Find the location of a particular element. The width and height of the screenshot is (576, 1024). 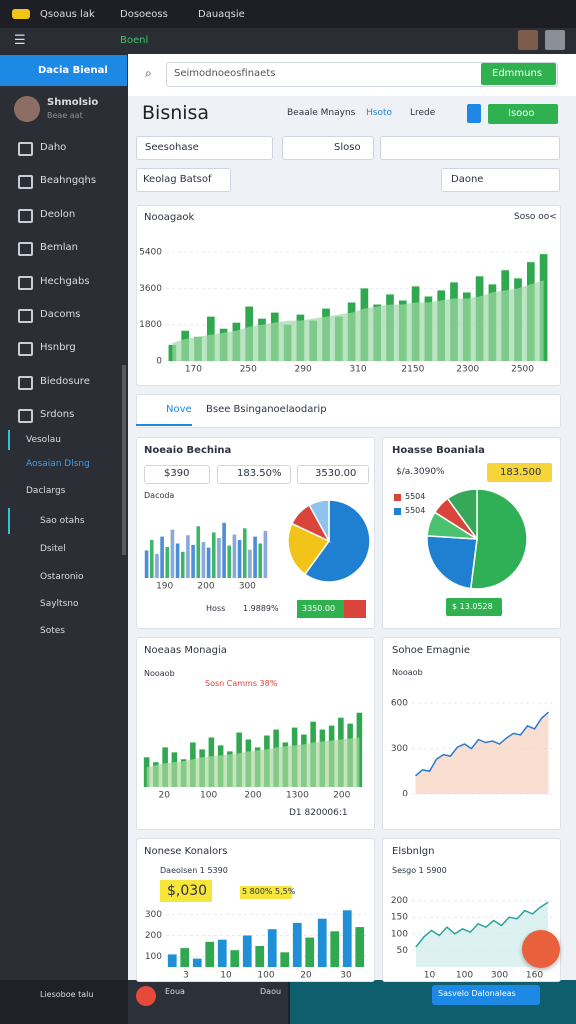

menu-item: Ostaronio is located at coordinates (62, 577).